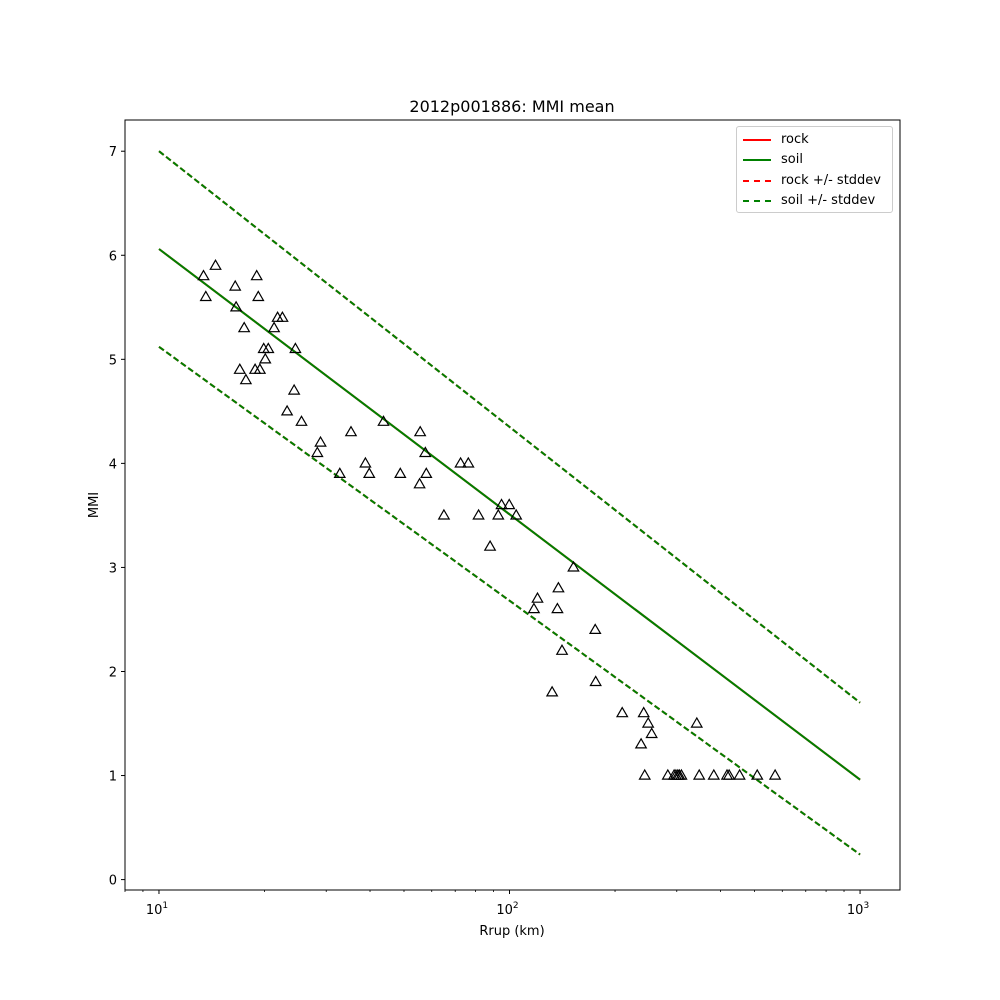  What do you see at coordinates (113, 881) in the screenshot?
I see `y-tick-label: 0` at bounding box center [113, 881].